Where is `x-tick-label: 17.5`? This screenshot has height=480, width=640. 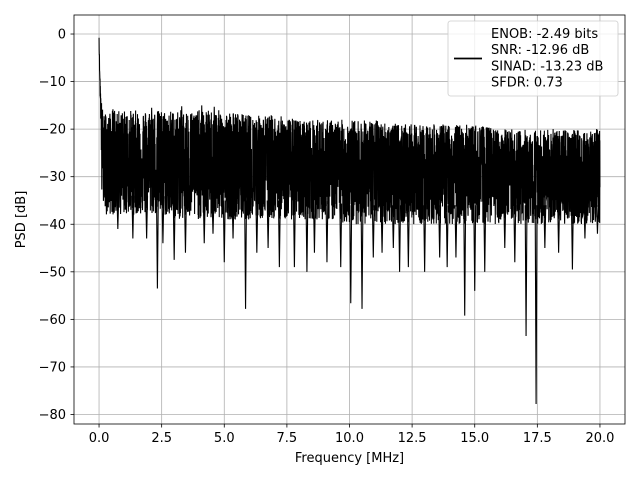 x-tick-label: 17.5 is located at coordinates (537, 438).